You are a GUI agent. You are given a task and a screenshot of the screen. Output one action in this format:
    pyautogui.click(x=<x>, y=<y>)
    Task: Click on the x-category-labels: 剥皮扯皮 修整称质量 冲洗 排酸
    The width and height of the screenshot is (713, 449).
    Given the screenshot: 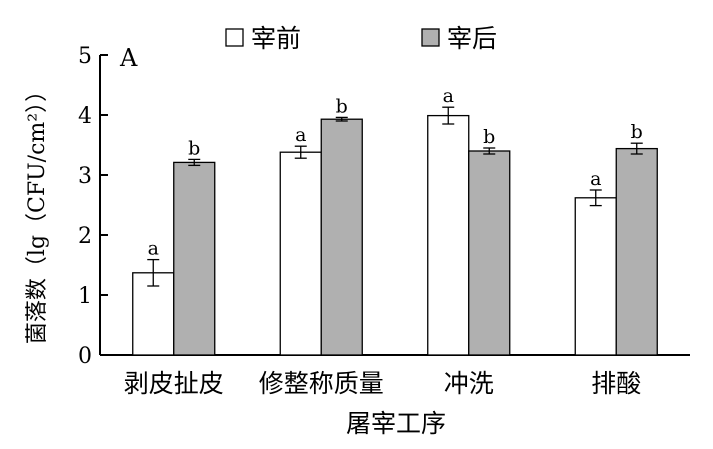 What is the action you would take?
    pyautogui.click(x=383, y=383)
    